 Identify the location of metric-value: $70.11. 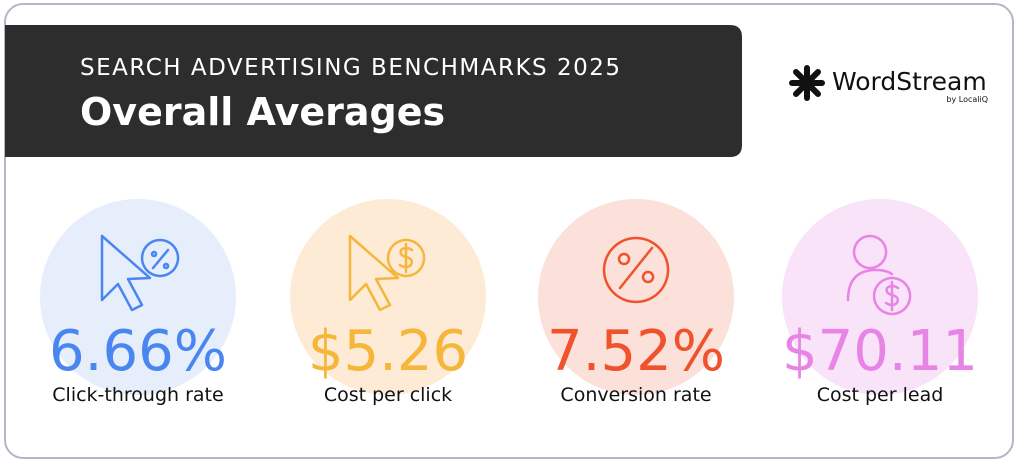
(880, 351).